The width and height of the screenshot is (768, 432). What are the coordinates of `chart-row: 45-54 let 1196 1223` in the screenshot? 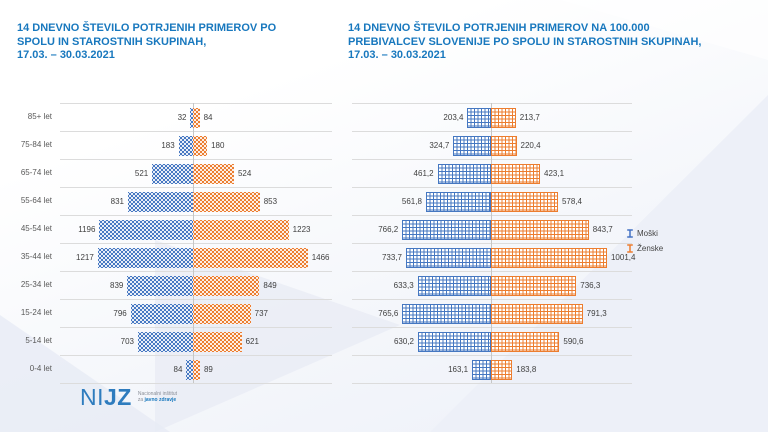 It's located at (171, 229).